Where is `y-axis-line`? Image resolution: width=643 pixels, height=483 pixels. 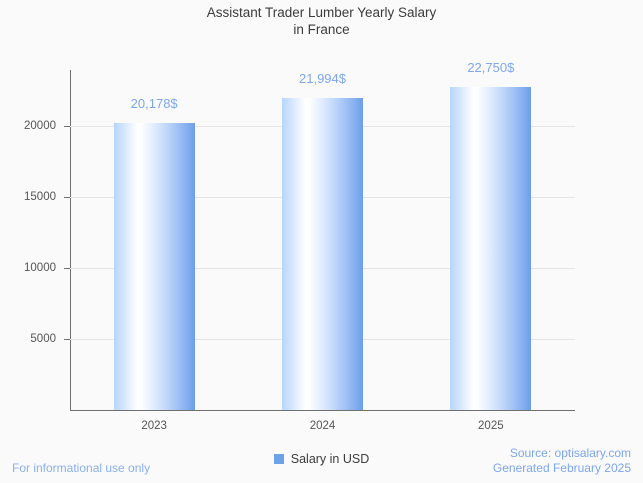
y-axis-line is located at coordinates (70, 240).